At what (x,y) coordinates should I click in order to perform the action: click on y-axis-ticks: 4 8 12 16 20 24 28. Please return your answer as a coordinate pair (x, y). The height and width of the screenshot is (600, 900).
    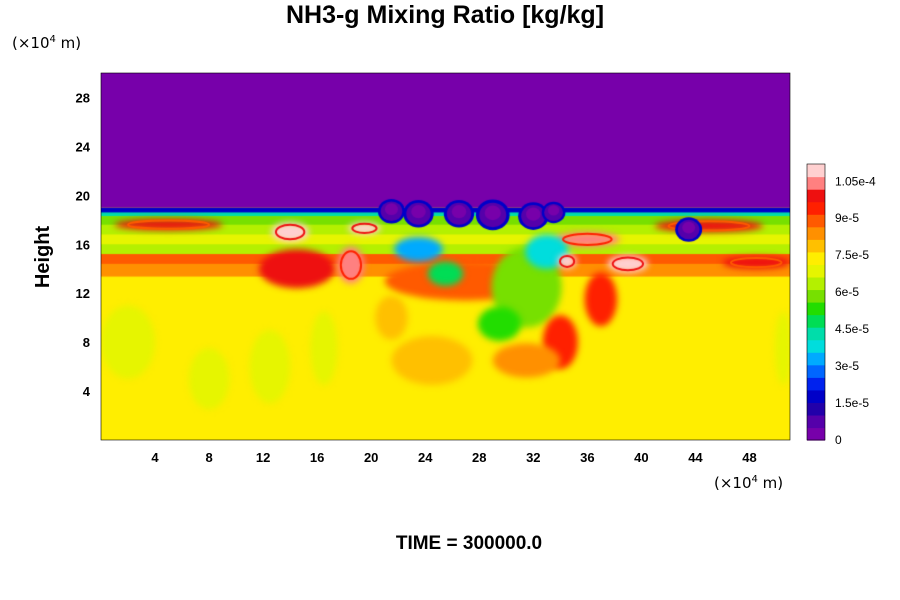
    Looking at the image, I should click on (83, 244).